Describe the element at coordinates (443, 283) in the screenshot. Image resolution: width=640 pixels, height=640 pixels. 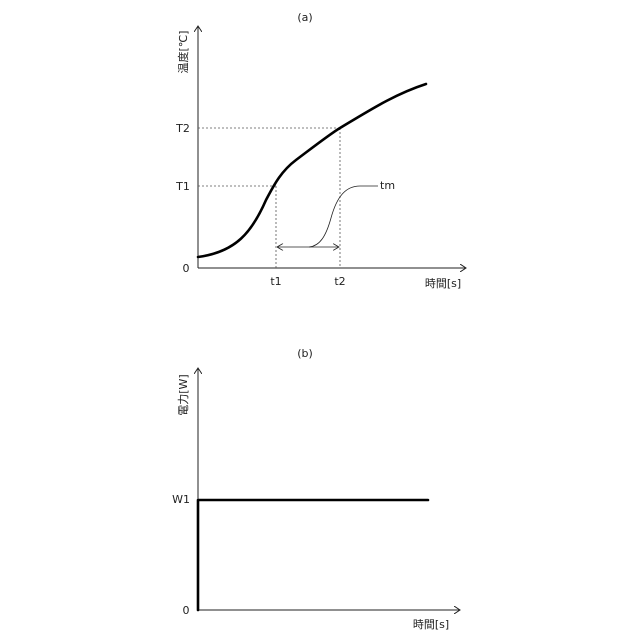
I see `panel-a-x-axis-label: 時間[s]` at that location.